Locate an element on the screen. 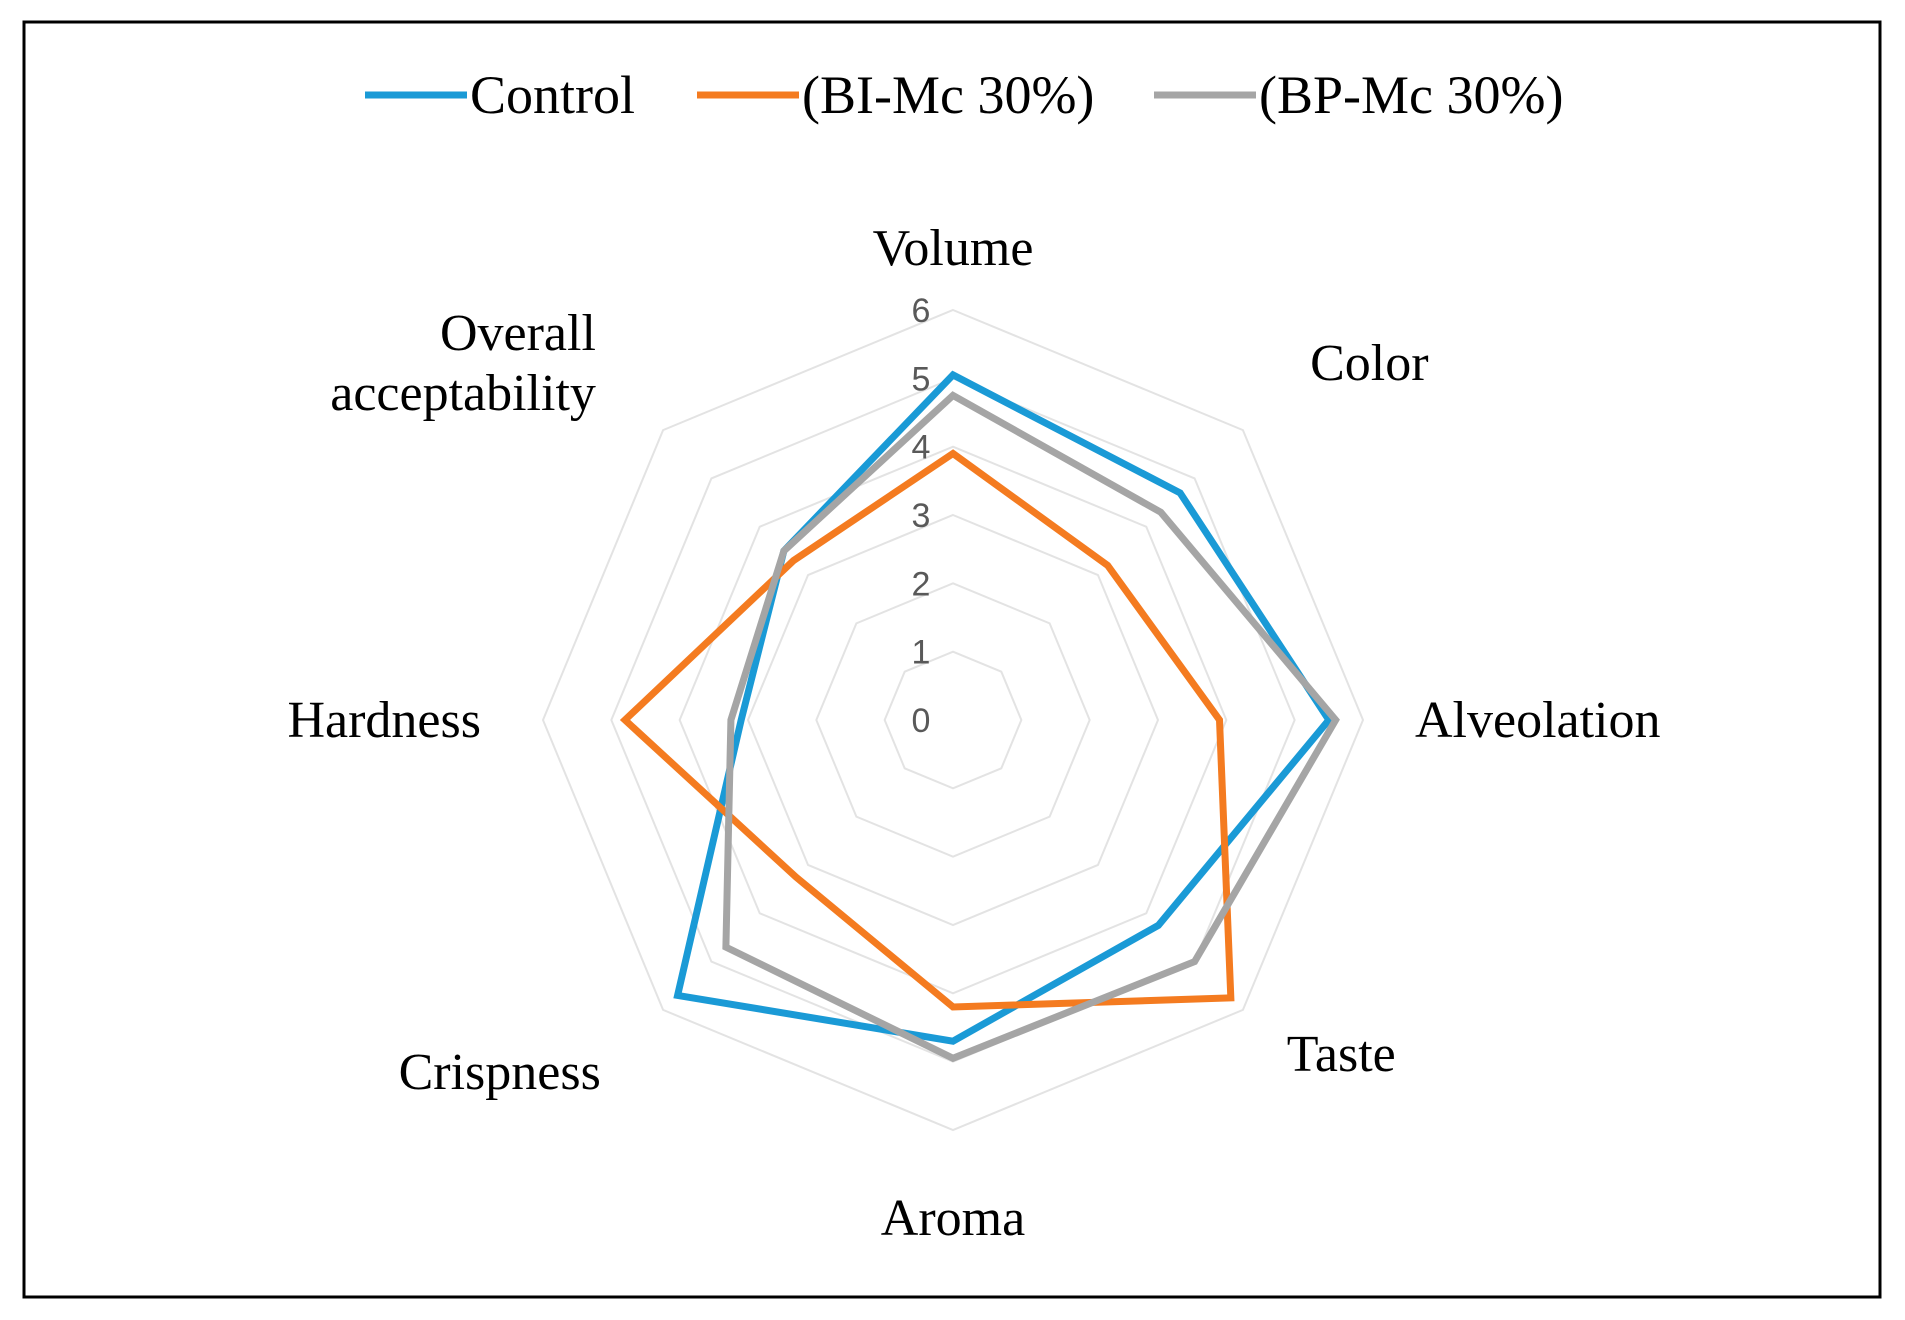 The width and height of the screenshot is (1905, 1320). tick-label-1: 1 is located at coordinates (921, 653).